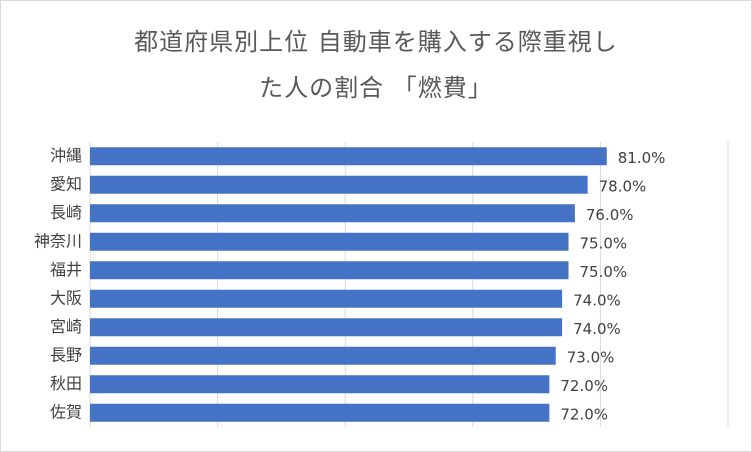 The width and height of the screenshot is (752, 452). What do you see at coordinates (642, 158) in the screenshot?
I see `data-label-0: 81.0%` at bounding box center [642, 158].